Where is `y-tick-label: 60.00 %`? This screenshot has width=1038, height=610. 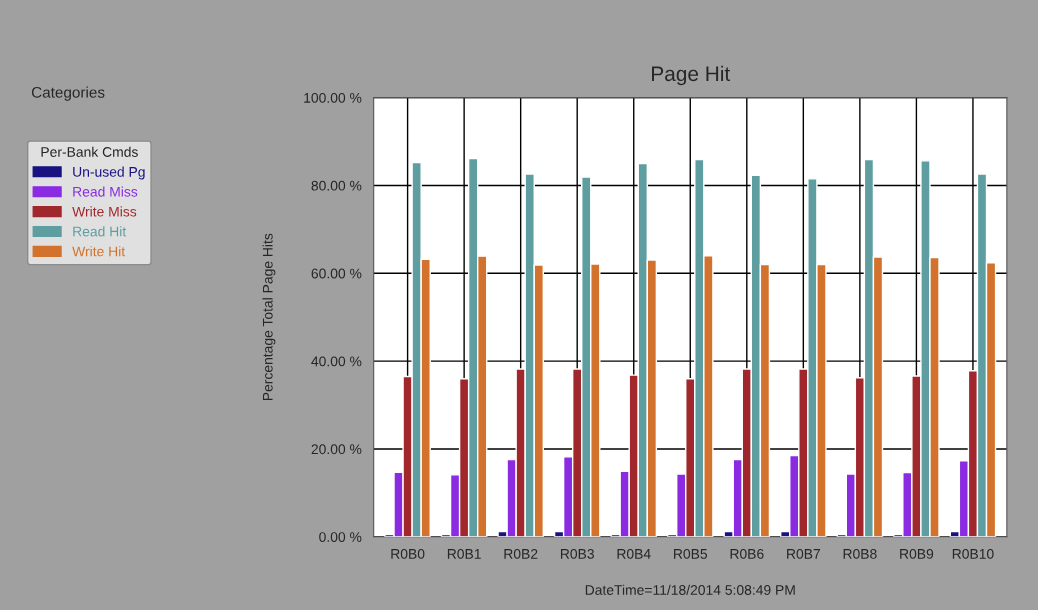 y-tick-label: 60.00 % is located at coordinates (336, 273).